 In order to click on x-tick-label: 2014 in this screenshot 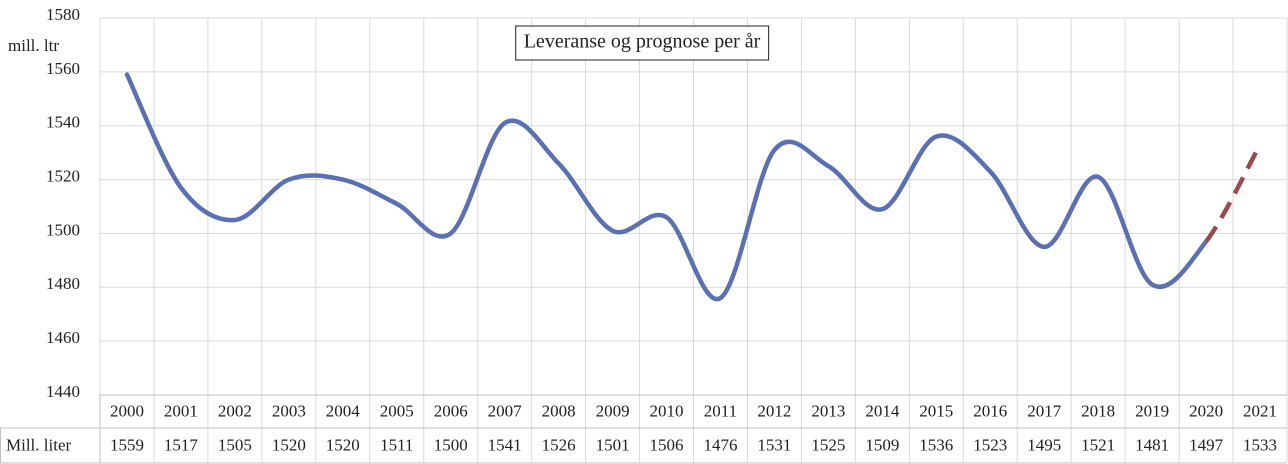, I will do `click(882, 410)`.